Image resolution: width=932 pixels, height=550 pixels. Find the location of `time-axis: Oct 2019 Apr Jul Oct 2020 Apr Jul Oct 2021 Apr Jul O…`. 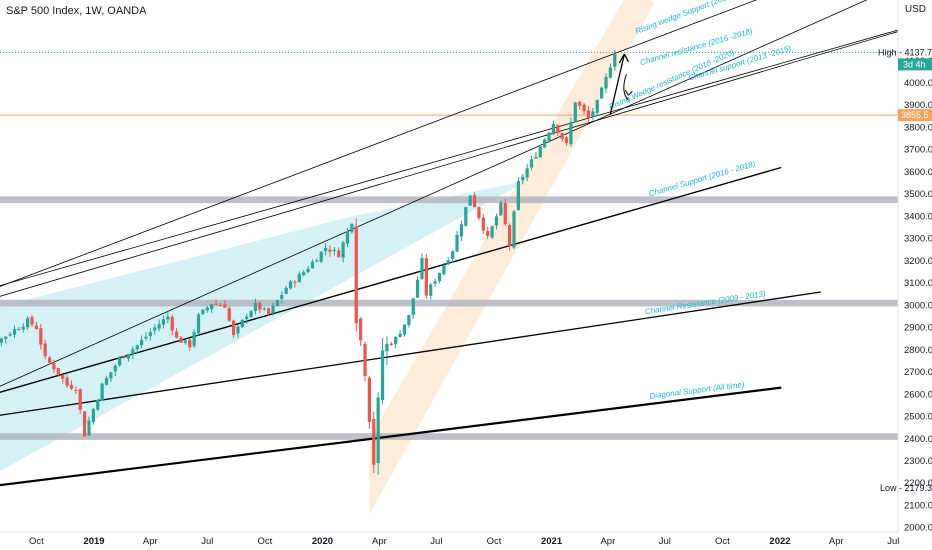

time-axis: Oct 2019 Apr Jul Oct 2020 Apr Jul Oct 2021 Apr Jul O… is located at coordinates (464, 541).